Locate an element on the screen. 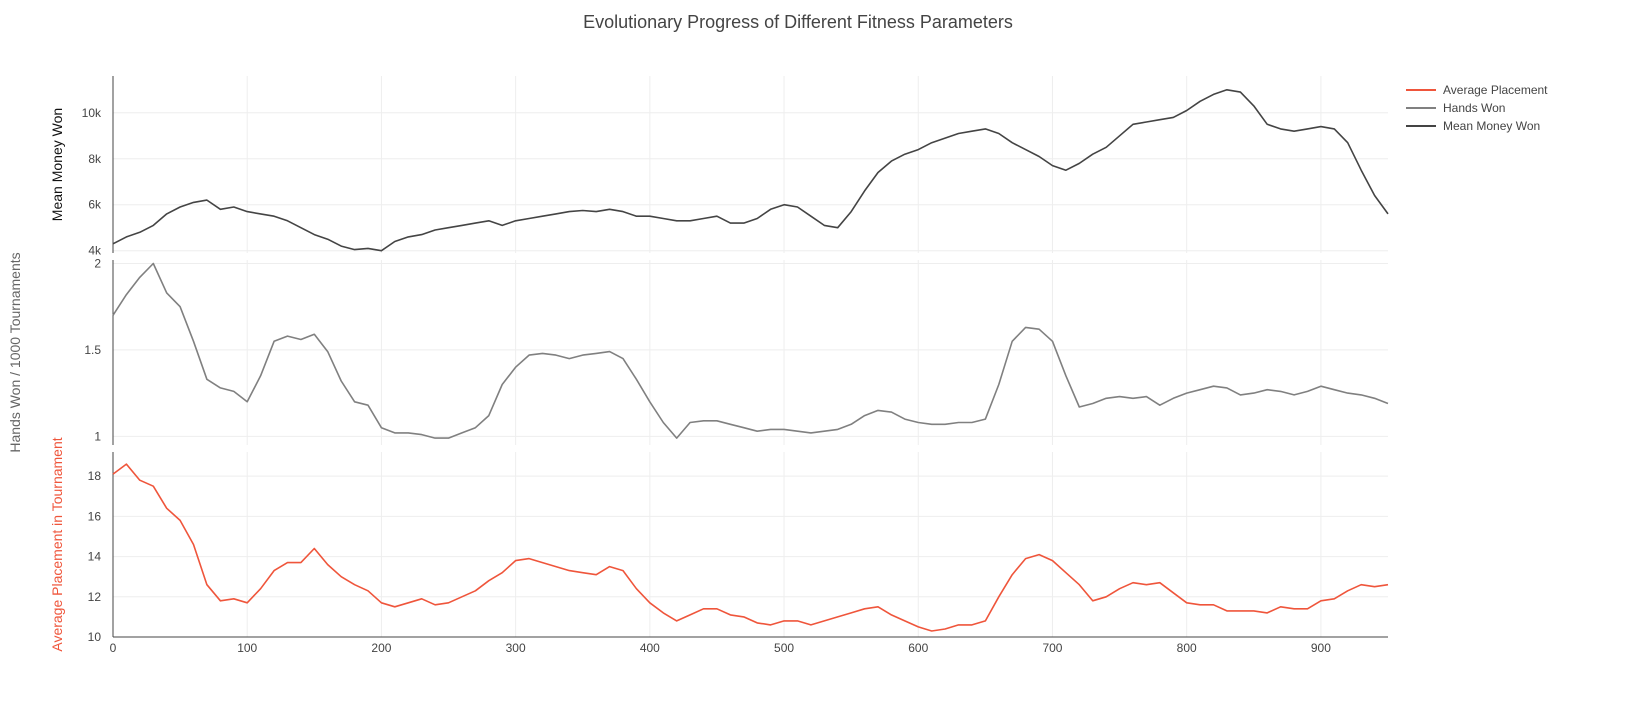  y-tick-label: 10 is located at coordinates (95, 637).